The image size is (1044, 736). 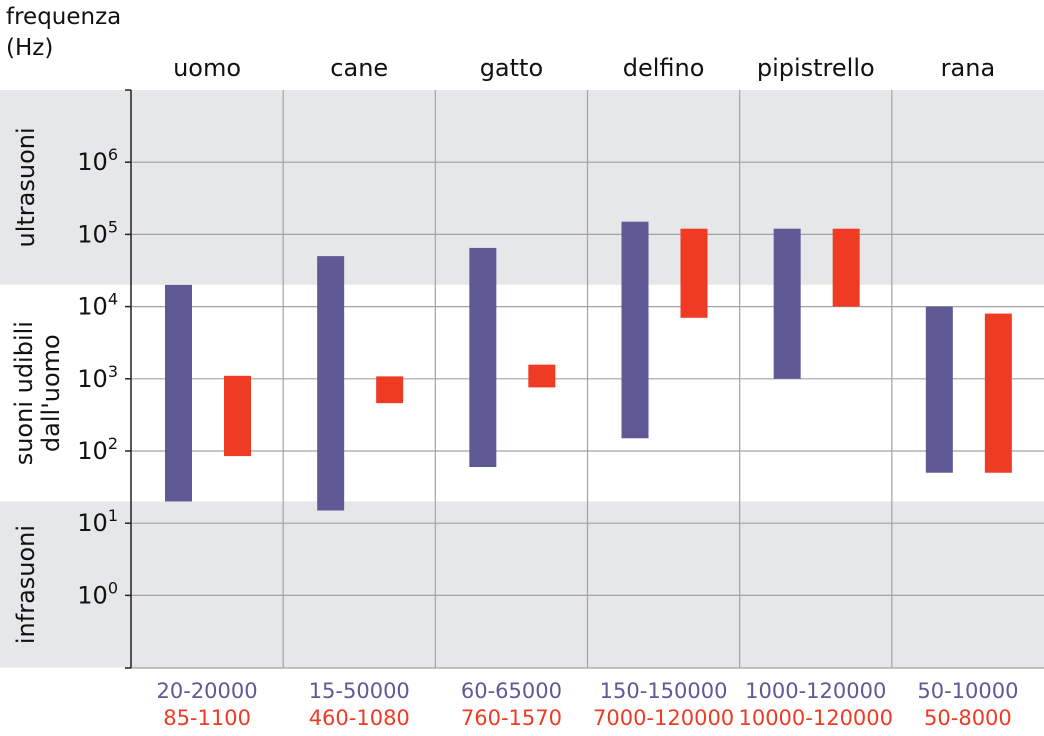 I want to click on range-label-s1-0: 85-1100, so click(x=207, y=718).